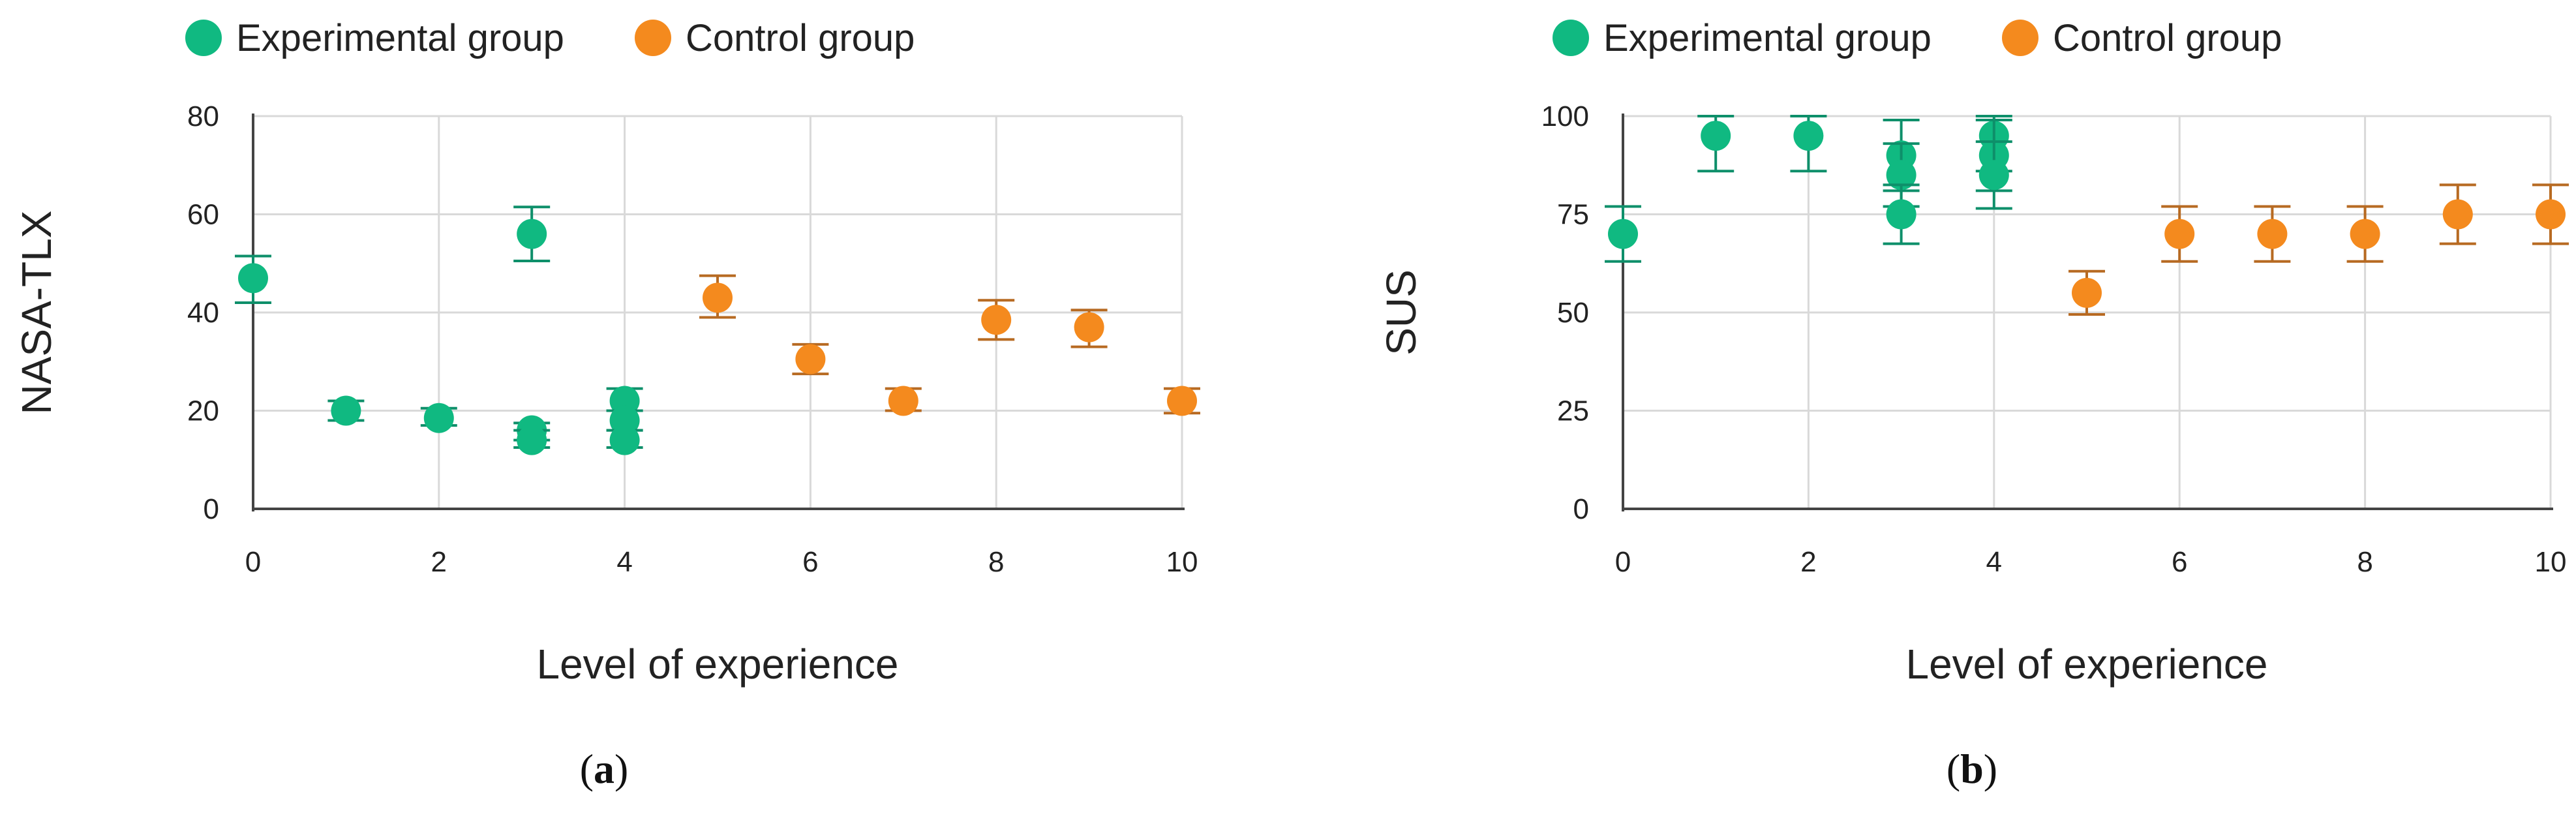 The width and height of the screenshot is (2576, 822). What do you see at coordinates (604, 769) in the screenshot?
I see `panel-label: (a)` at bounding box center [604, 769].